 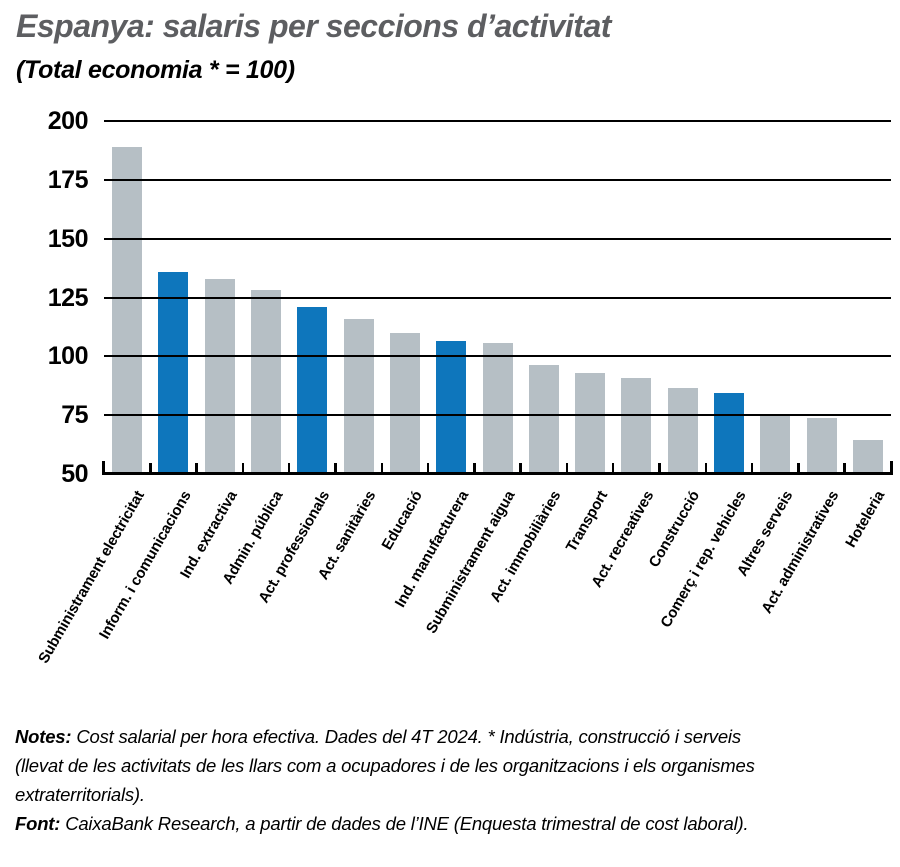 What do you see at coordinates (68, 179) in the screenshot?
I see `y-axis-label-175: 175` at bounding box center [68, 179].